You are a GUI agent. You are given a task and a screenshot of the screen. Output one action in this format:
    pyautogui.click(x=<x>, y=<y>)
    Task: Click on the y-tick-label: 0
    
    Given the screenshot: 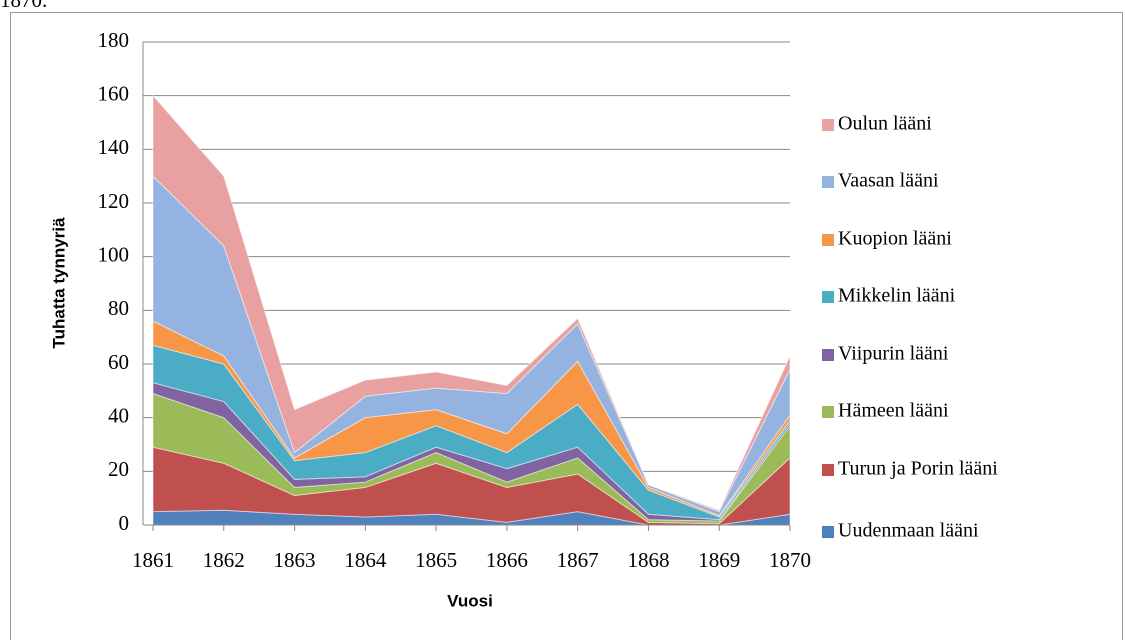 What is the action you would take?
    pyautogui.click(x=124, y=523)
    